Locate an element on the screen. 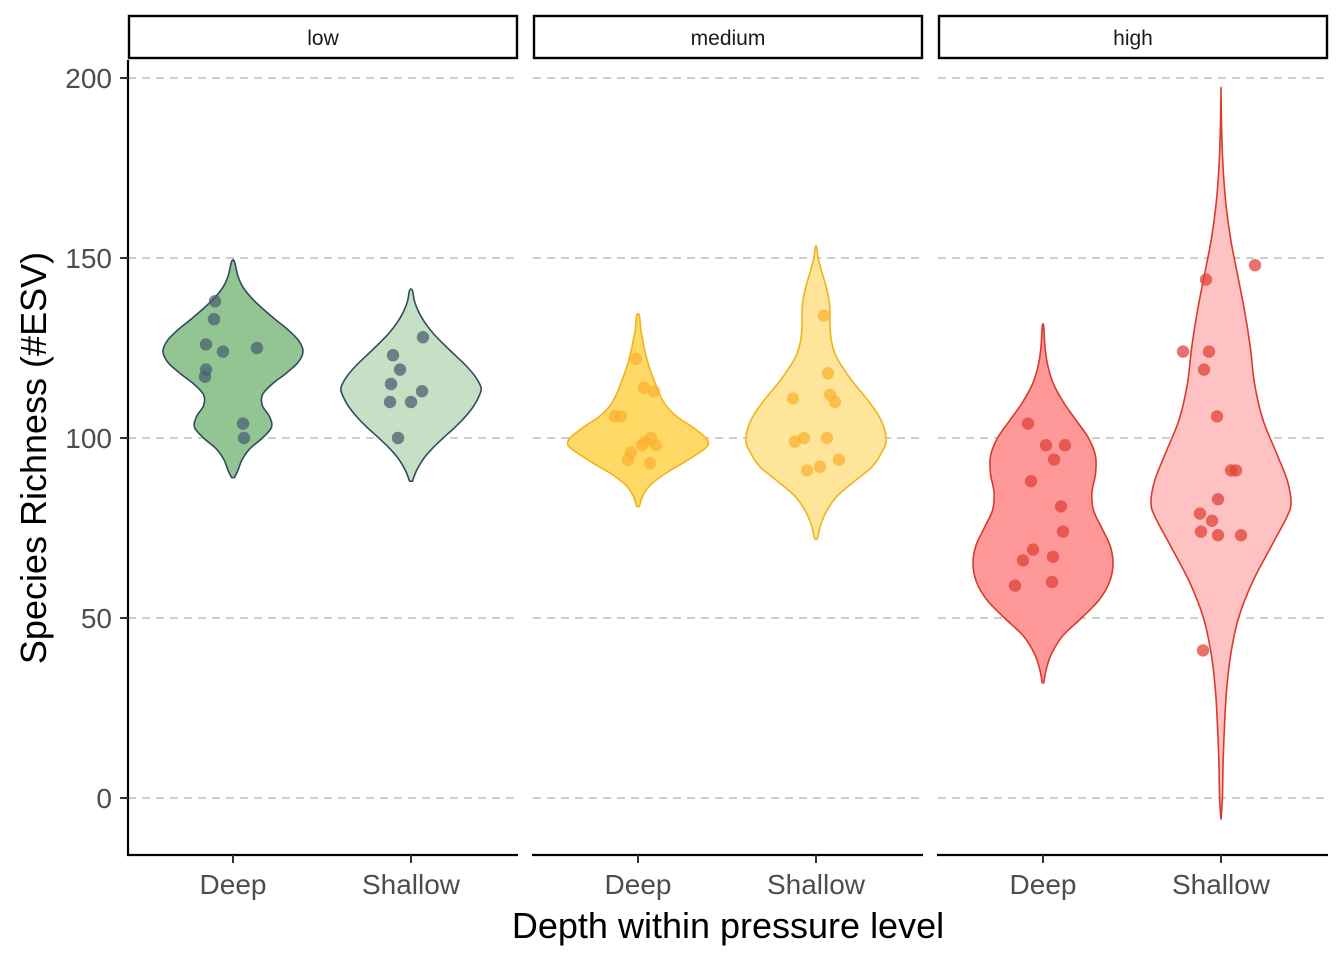 This screenshot has width=1344, height=960. violin-medium-deep is located at coordinates (638, 410).